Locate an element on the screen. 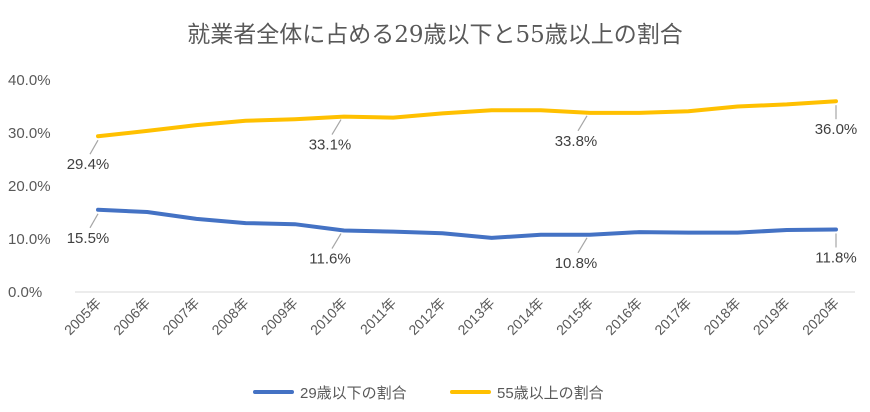  y-tick-label: 0.0% is located at coordinates (25, 292).